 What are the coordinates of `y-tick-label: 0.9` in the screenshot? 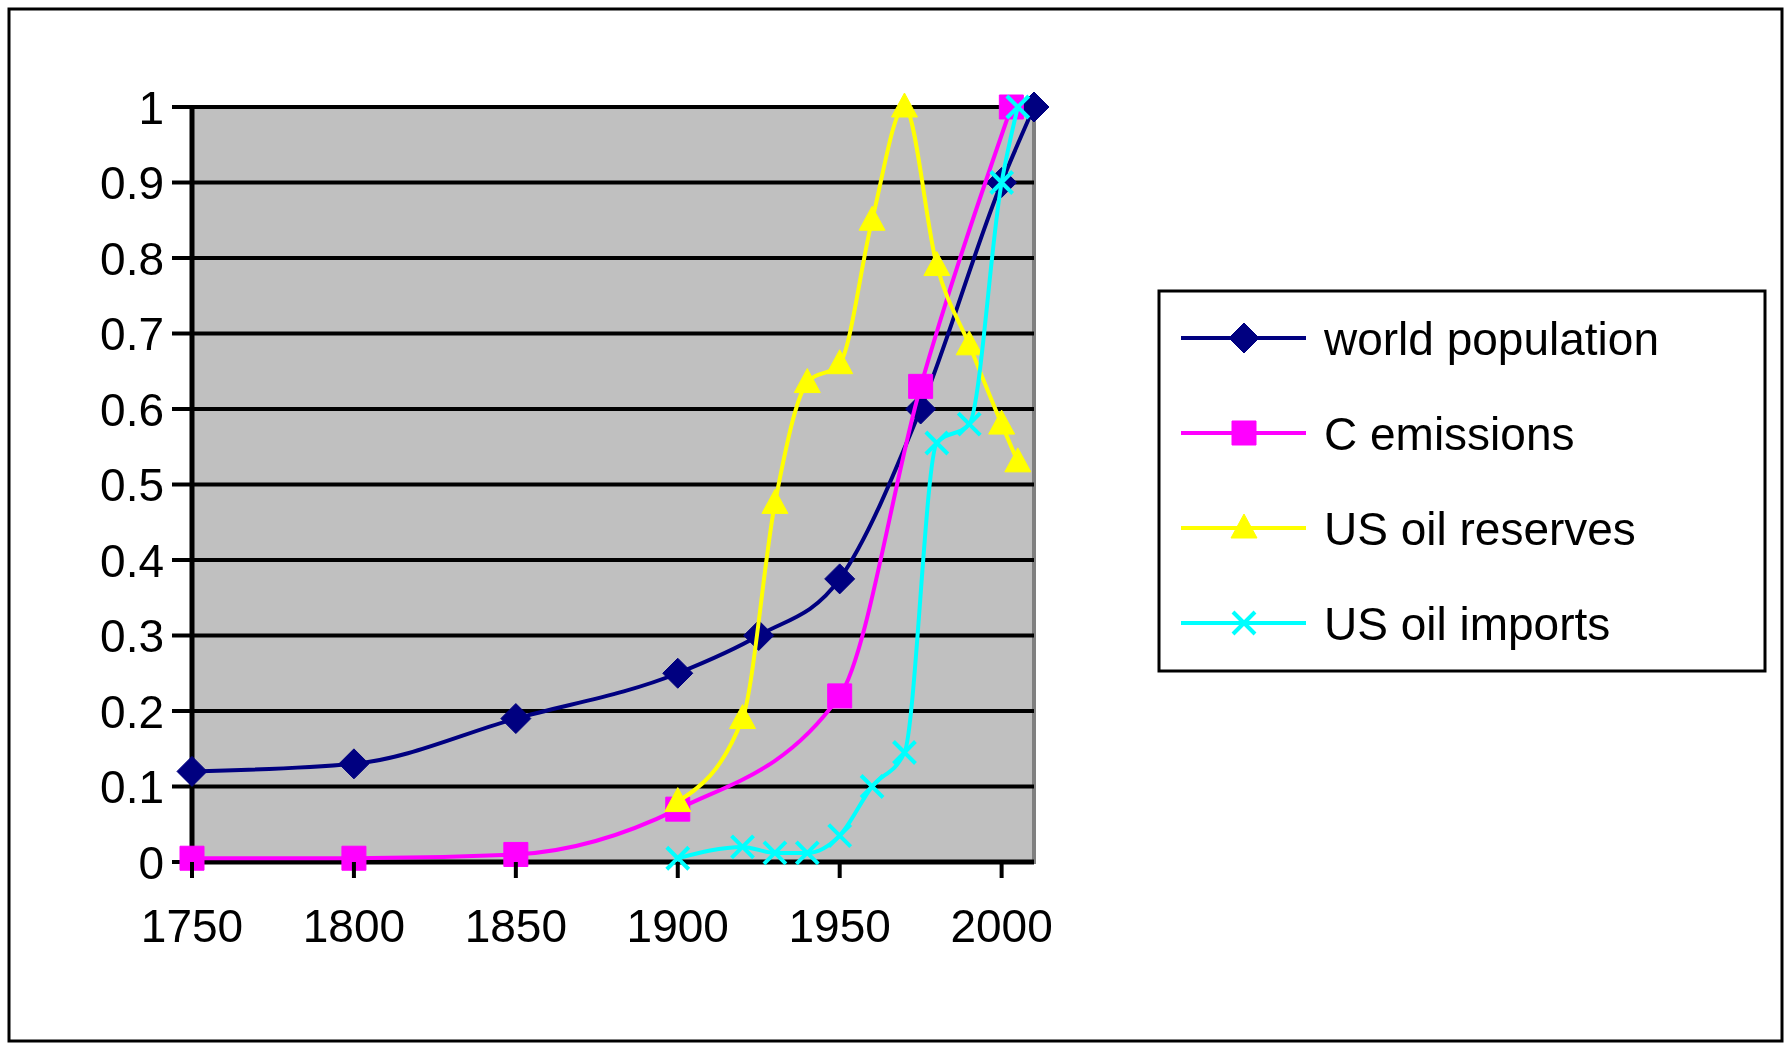 It's located at (132, 183).